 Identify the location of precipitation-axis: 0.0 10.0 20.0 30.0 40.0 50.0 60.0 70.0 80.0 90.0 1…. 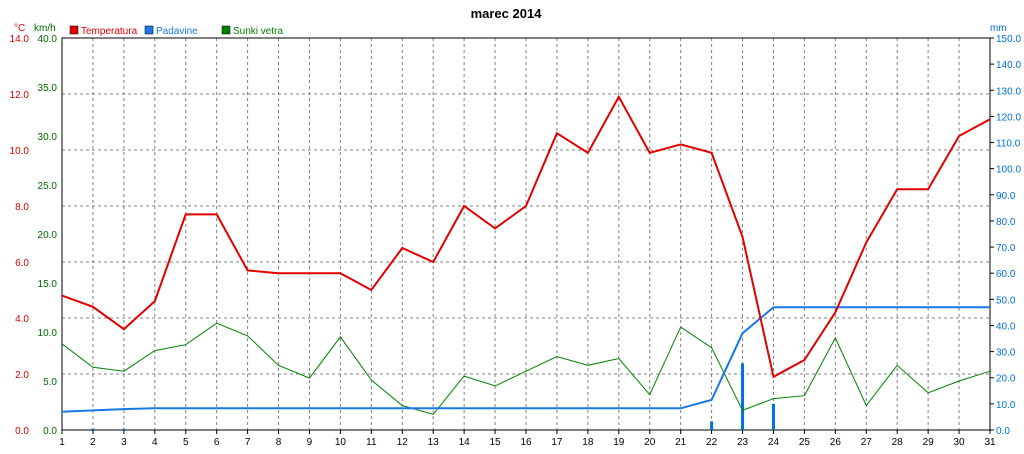
(1005, 235).